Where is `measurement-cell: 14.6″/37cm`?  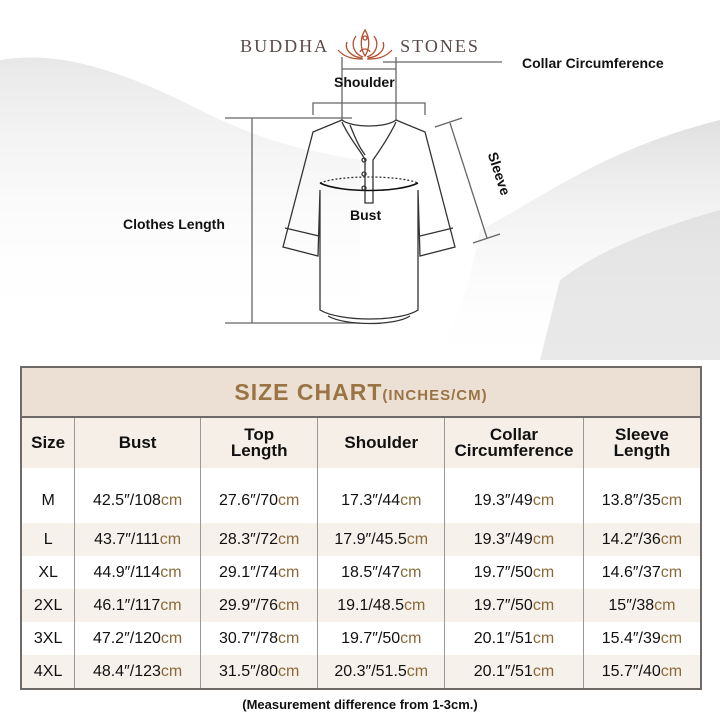
measurement-cell: 14.6″/37cm is located at coordinates (641, 572).